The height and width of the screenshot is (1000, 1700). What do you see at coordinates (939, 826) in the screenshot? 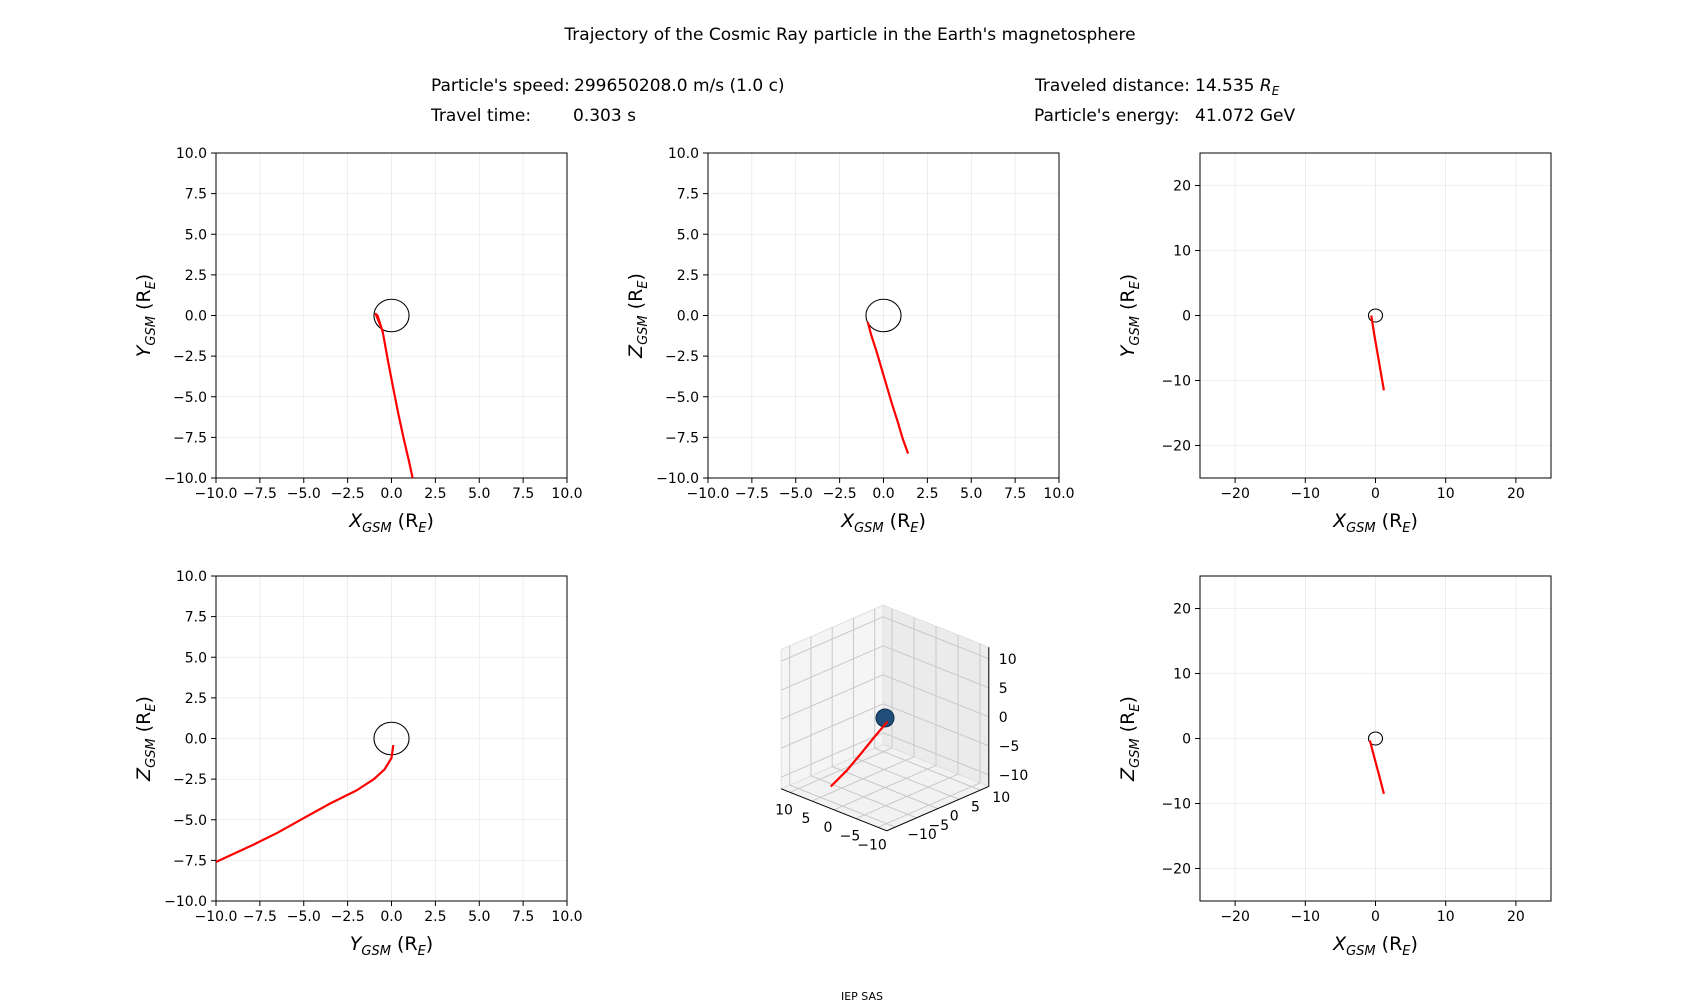
I see `y-tick-label-3d: −5` at bounding box center [939, 826].